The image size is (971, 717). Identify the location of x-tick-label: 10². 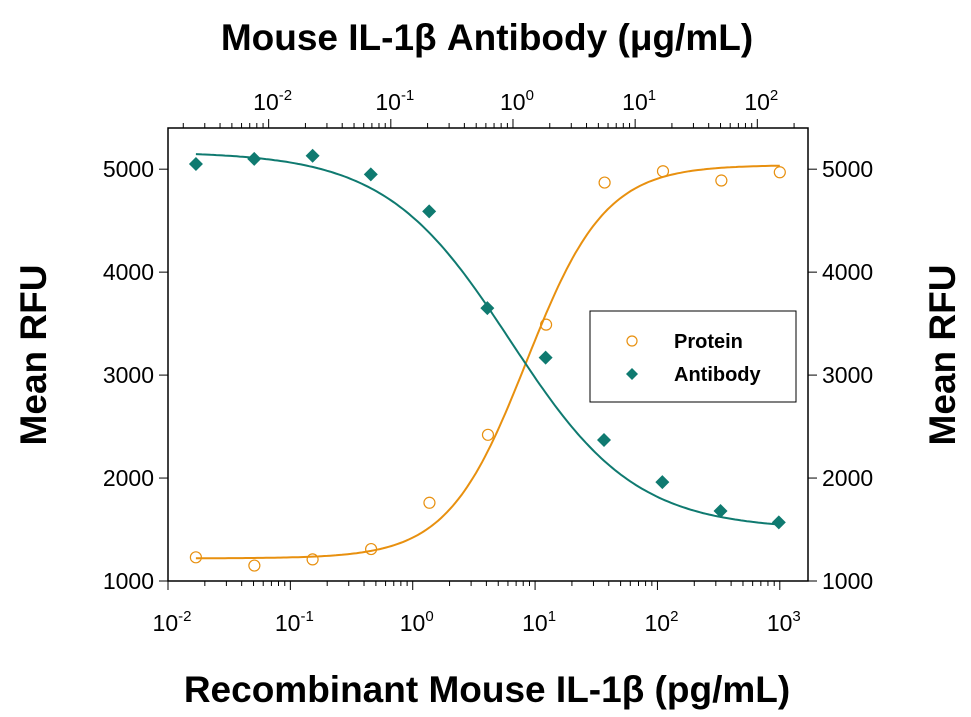
(661, 622).